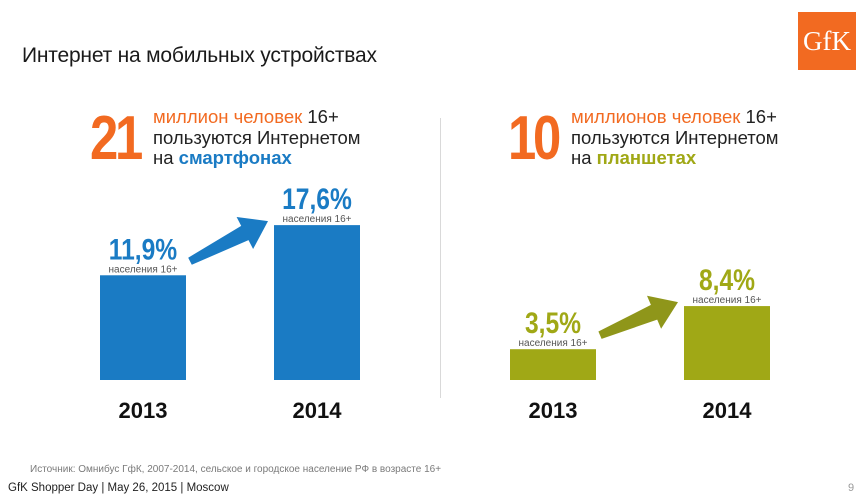 This screenshot has width=868, height=496. I want to click on page-title: Интернет на мобильных устройствах, so click(199, 55).